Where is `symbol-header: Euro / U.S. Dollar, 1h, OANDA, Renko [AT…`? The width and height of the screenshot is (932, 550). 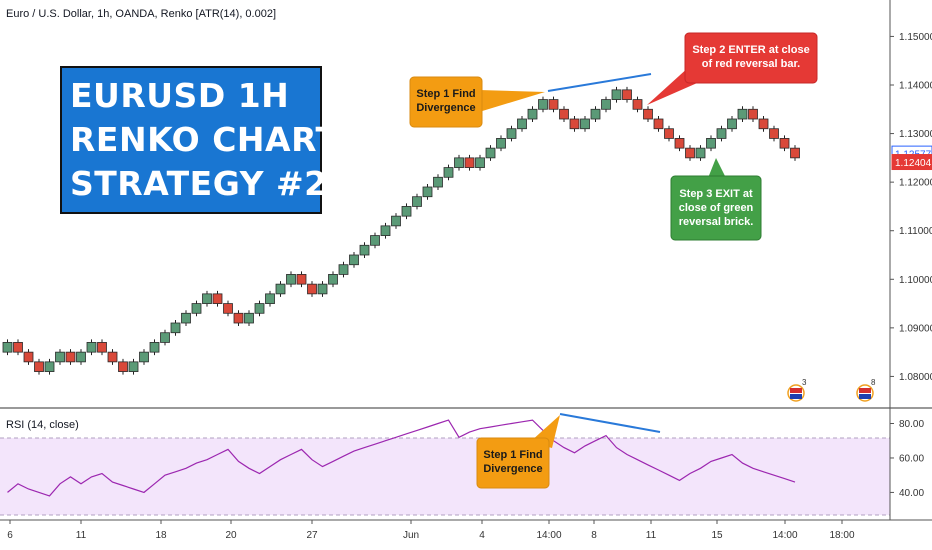 symbol-header: Euro / U.S. Dollar, 1h, OANDA, Renko [AT… is located at coordinates (141, 14).